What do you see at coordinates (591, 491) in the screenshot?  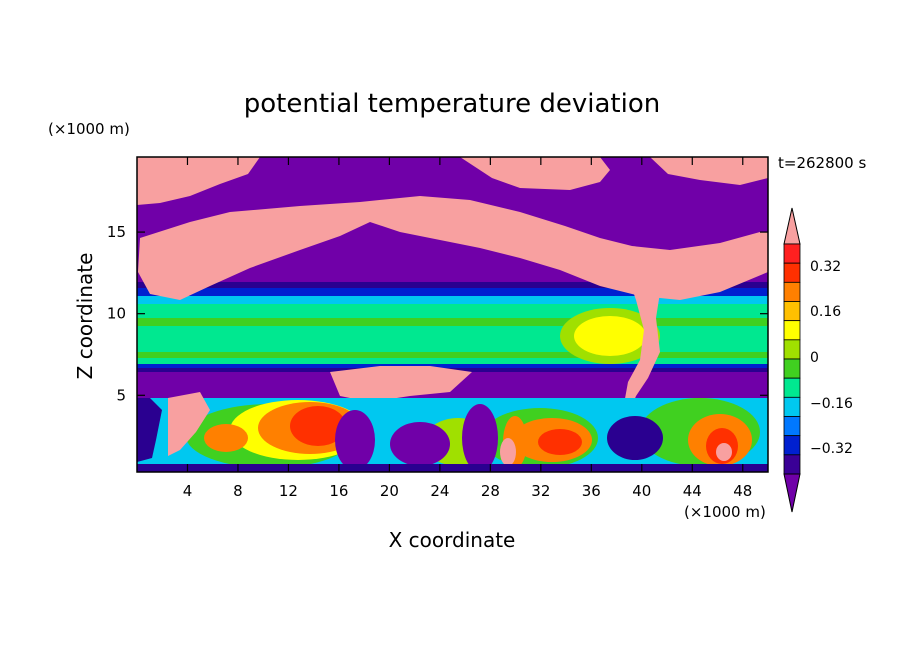 I see `x-tick-label: 36` at bounding box center [591, 491].